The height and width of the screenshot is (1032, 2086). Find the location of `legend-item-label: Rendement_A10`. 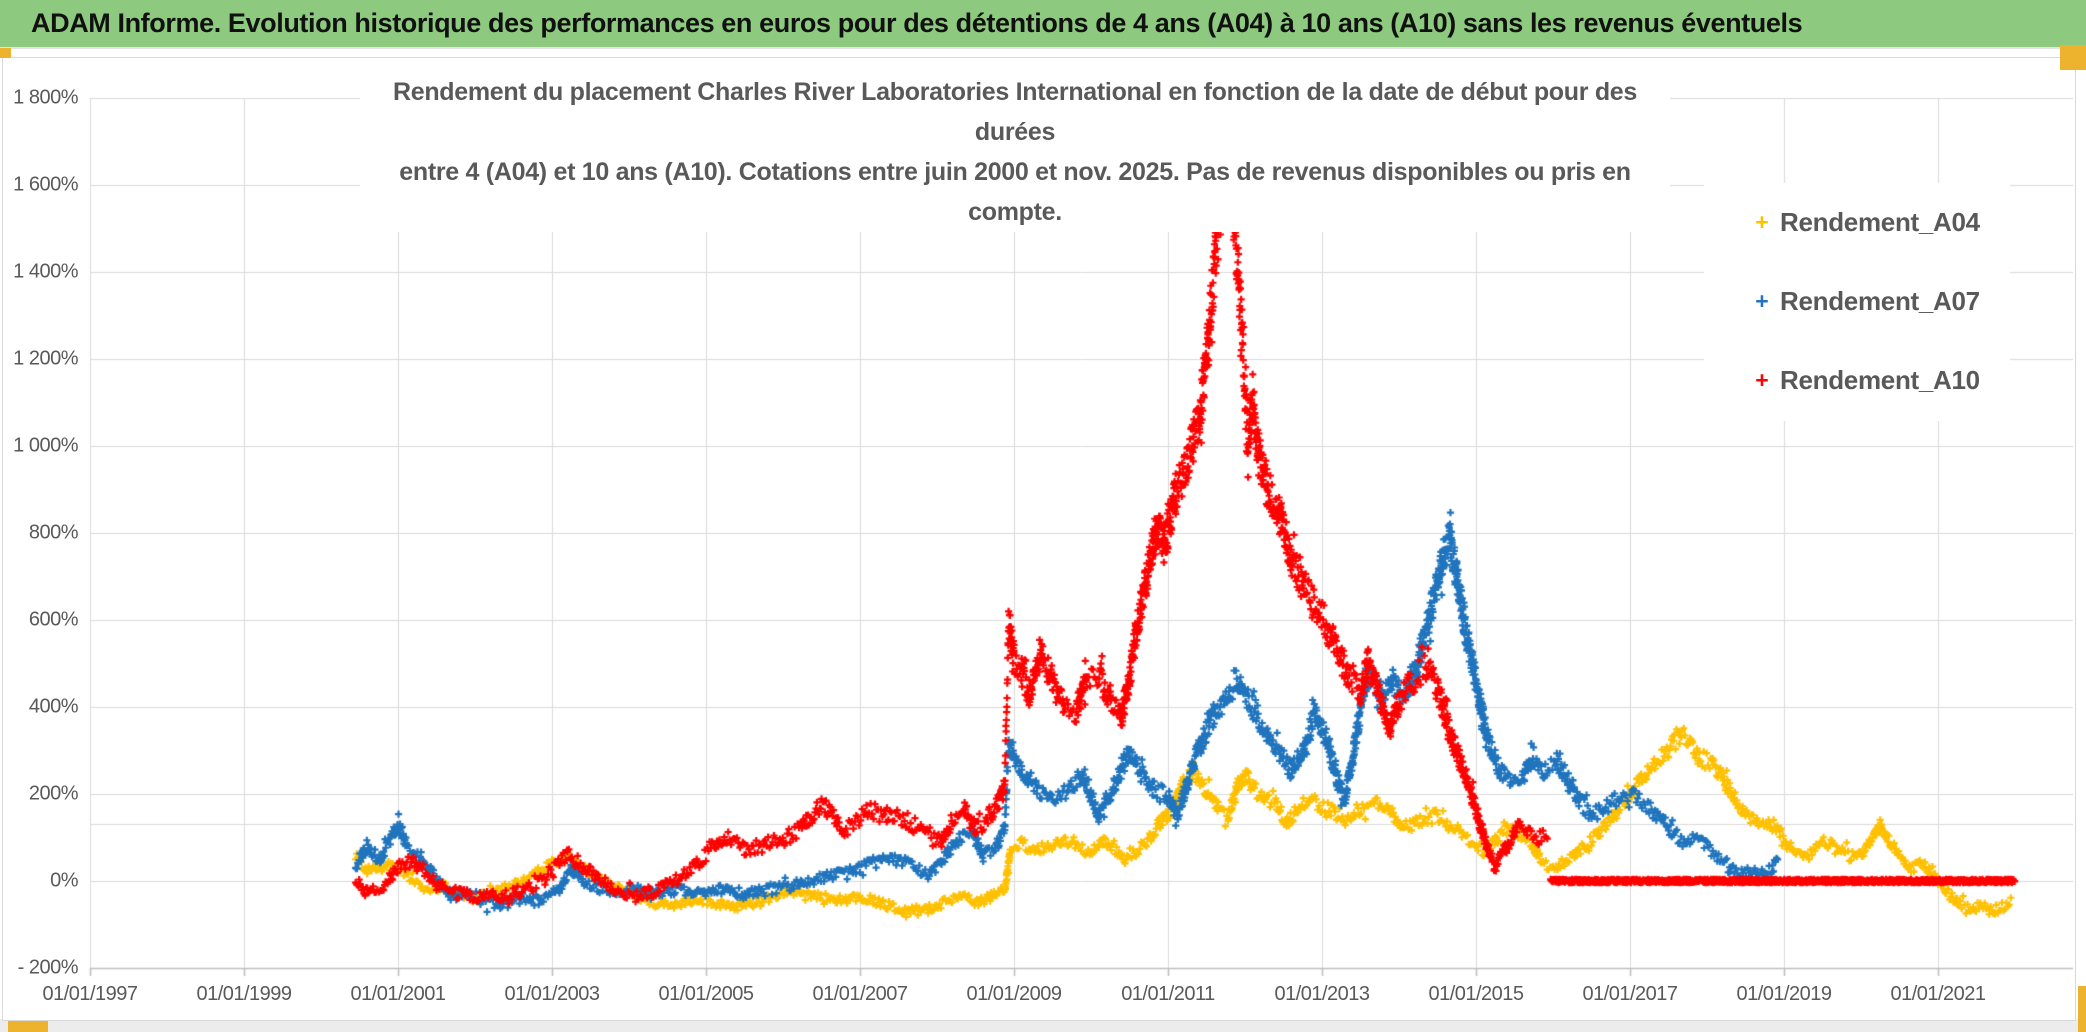

legend-item-label: Rendement_A10 is located at coordinates (1880, 380).